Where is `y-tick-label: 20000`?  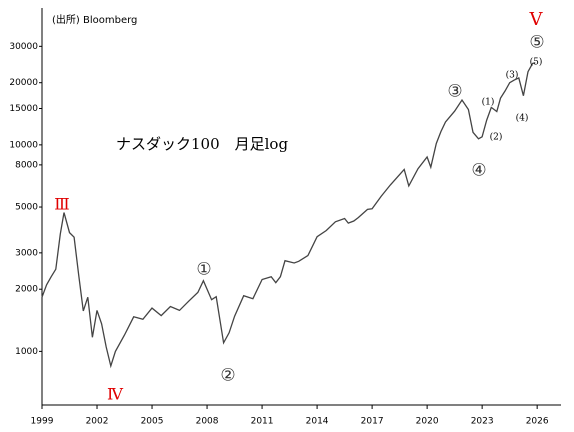 y-tick-label: 20000 is located at coordinates (23, 83).